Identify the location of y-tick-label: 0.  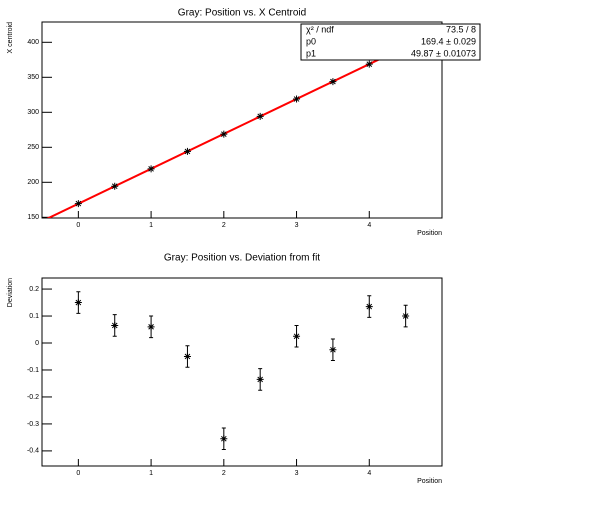
(37, 343).